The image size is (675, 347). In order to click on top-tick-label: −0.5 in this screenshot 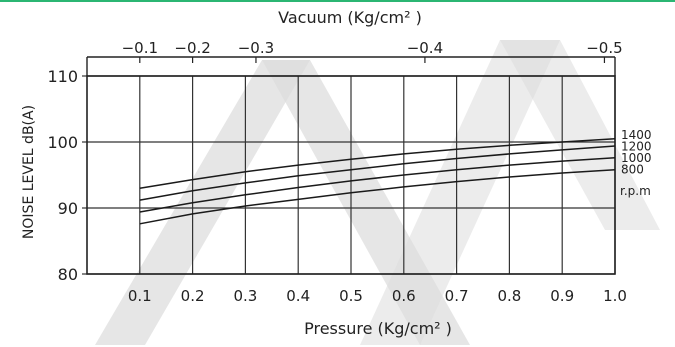, I will do `click(604, 48)`.